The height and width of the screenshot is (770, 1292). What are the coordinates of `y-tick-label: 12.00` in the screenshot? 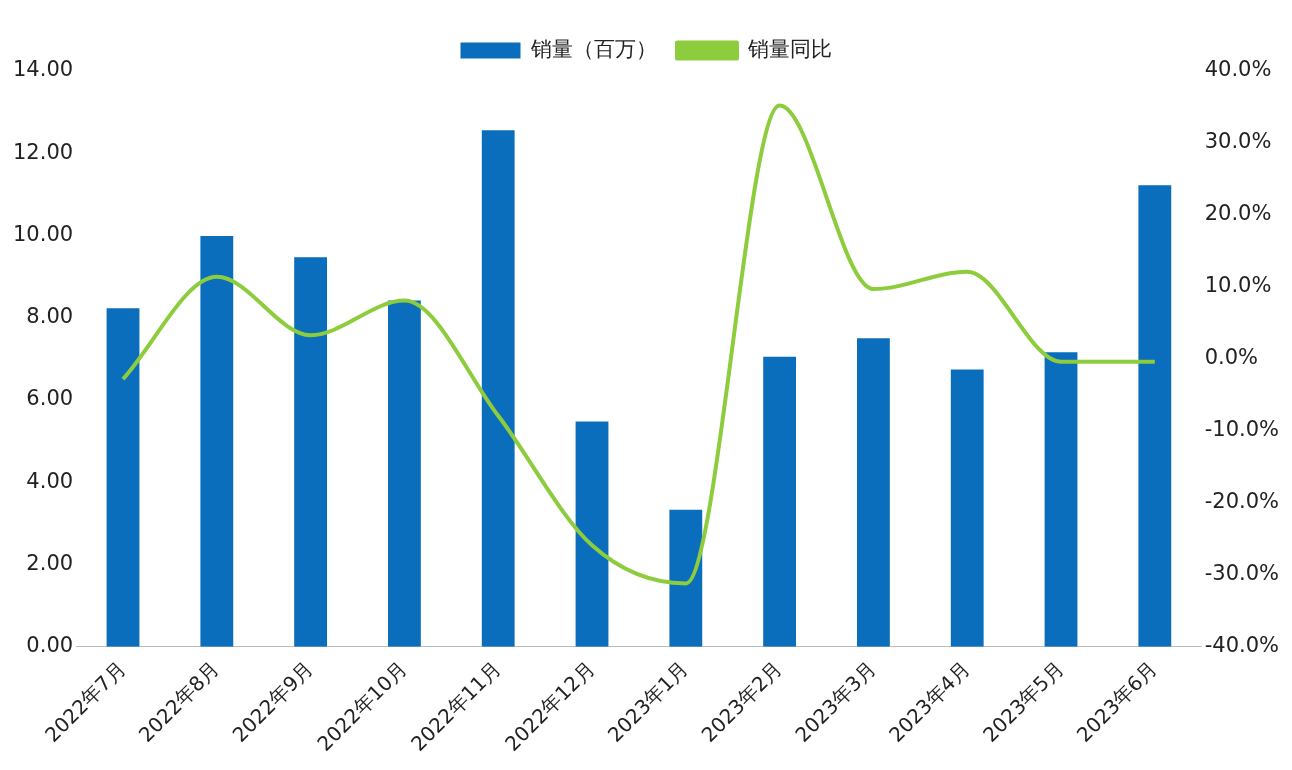 It's located at (43, 151).